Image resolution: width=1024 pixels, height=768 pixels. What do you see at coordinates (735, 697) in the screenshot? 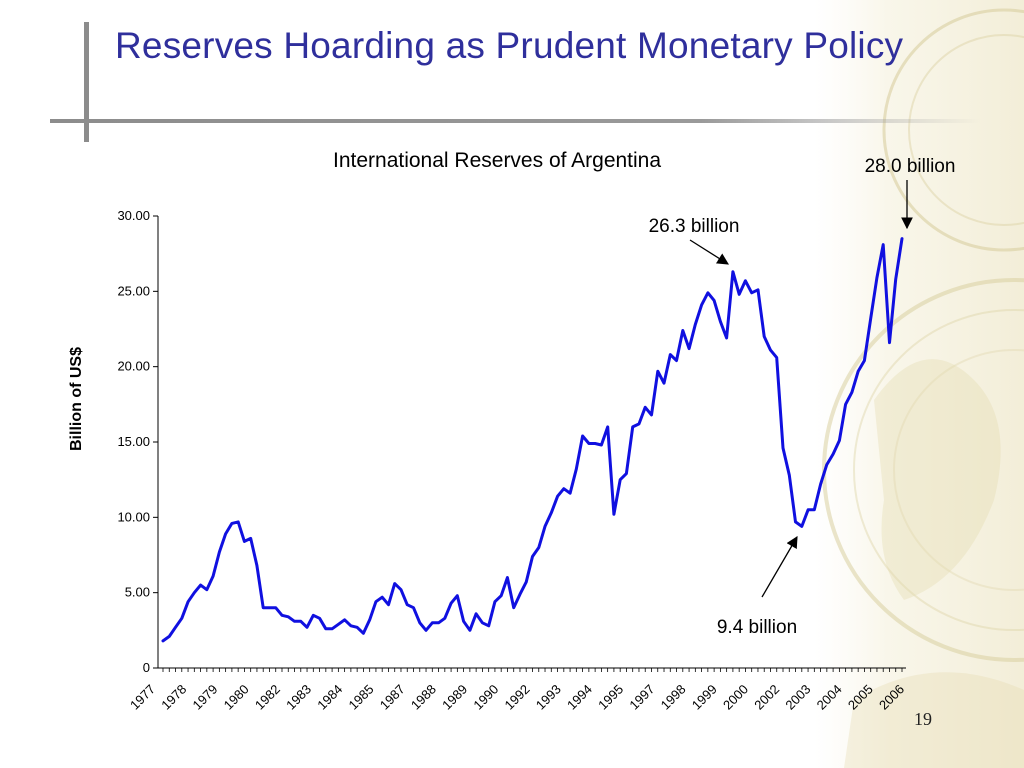
I see `x-tick-label: 2000` at bounding box center [735, 697].